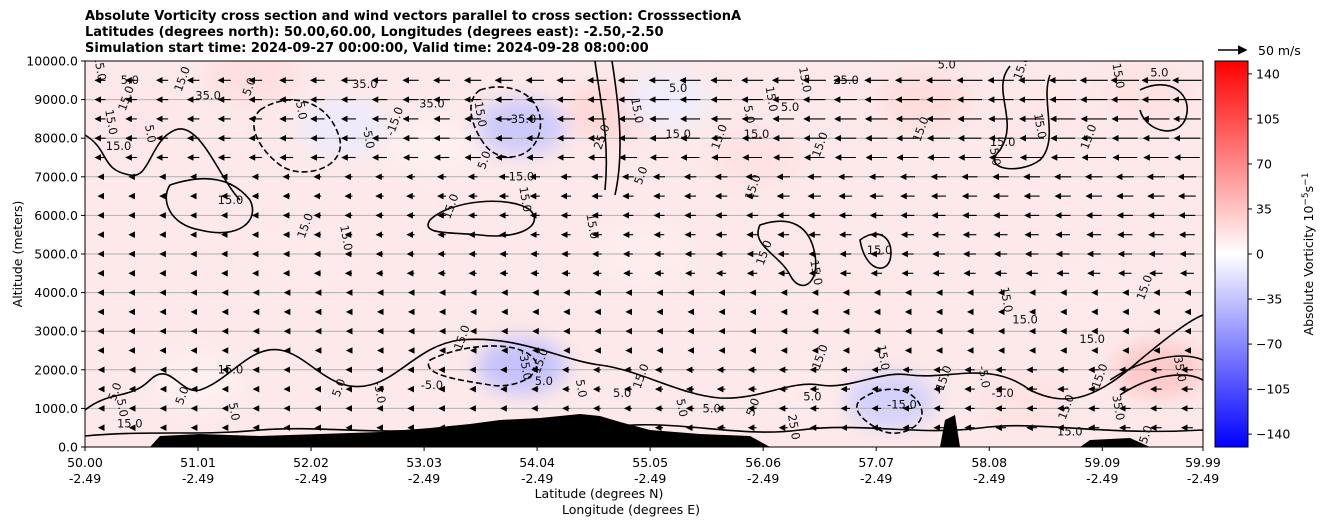  I want to click on x-tick-label-lat: 55.05, so click(650, 462).